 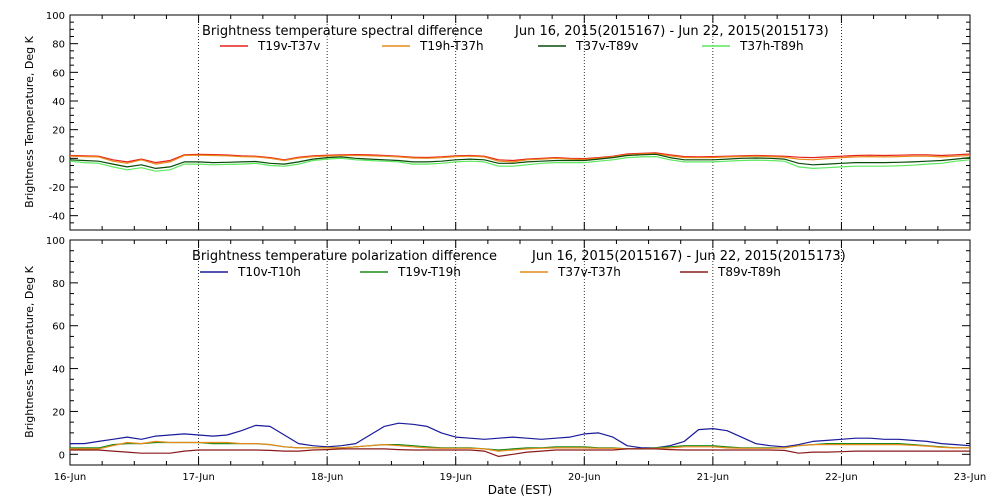 What do you see at coordinates (713, 477) in the screenshot?
I see `x-tick-label: 21-Jun` at bounding box center [713, 477].